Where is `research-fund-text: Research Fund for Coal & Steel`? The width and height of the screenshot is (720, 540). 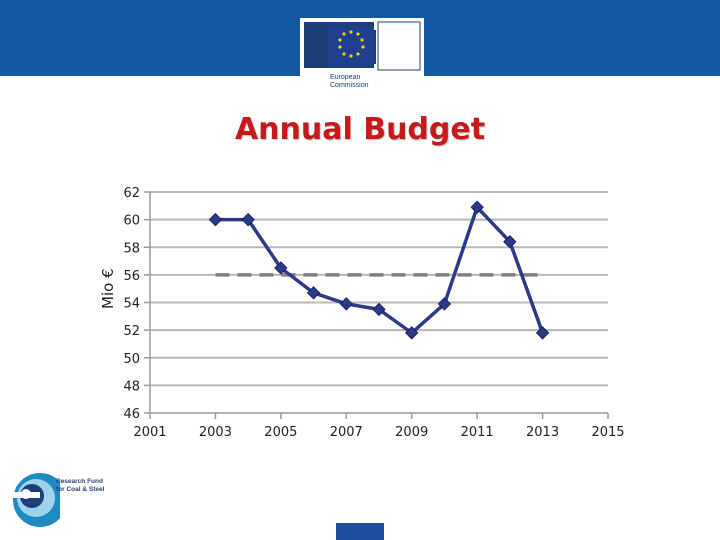
research-fund-text: Research Fund for Coal & Steel is located at coordinates (86, 486).